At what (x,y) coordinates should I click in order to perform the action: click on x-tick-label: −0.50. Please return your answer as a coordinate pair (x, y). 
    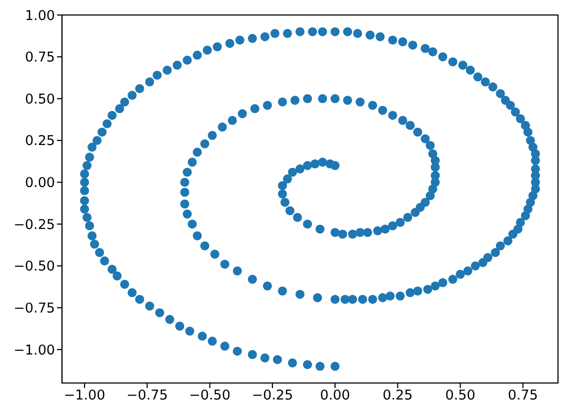
    Looking at the image, I should click on (209, 396).